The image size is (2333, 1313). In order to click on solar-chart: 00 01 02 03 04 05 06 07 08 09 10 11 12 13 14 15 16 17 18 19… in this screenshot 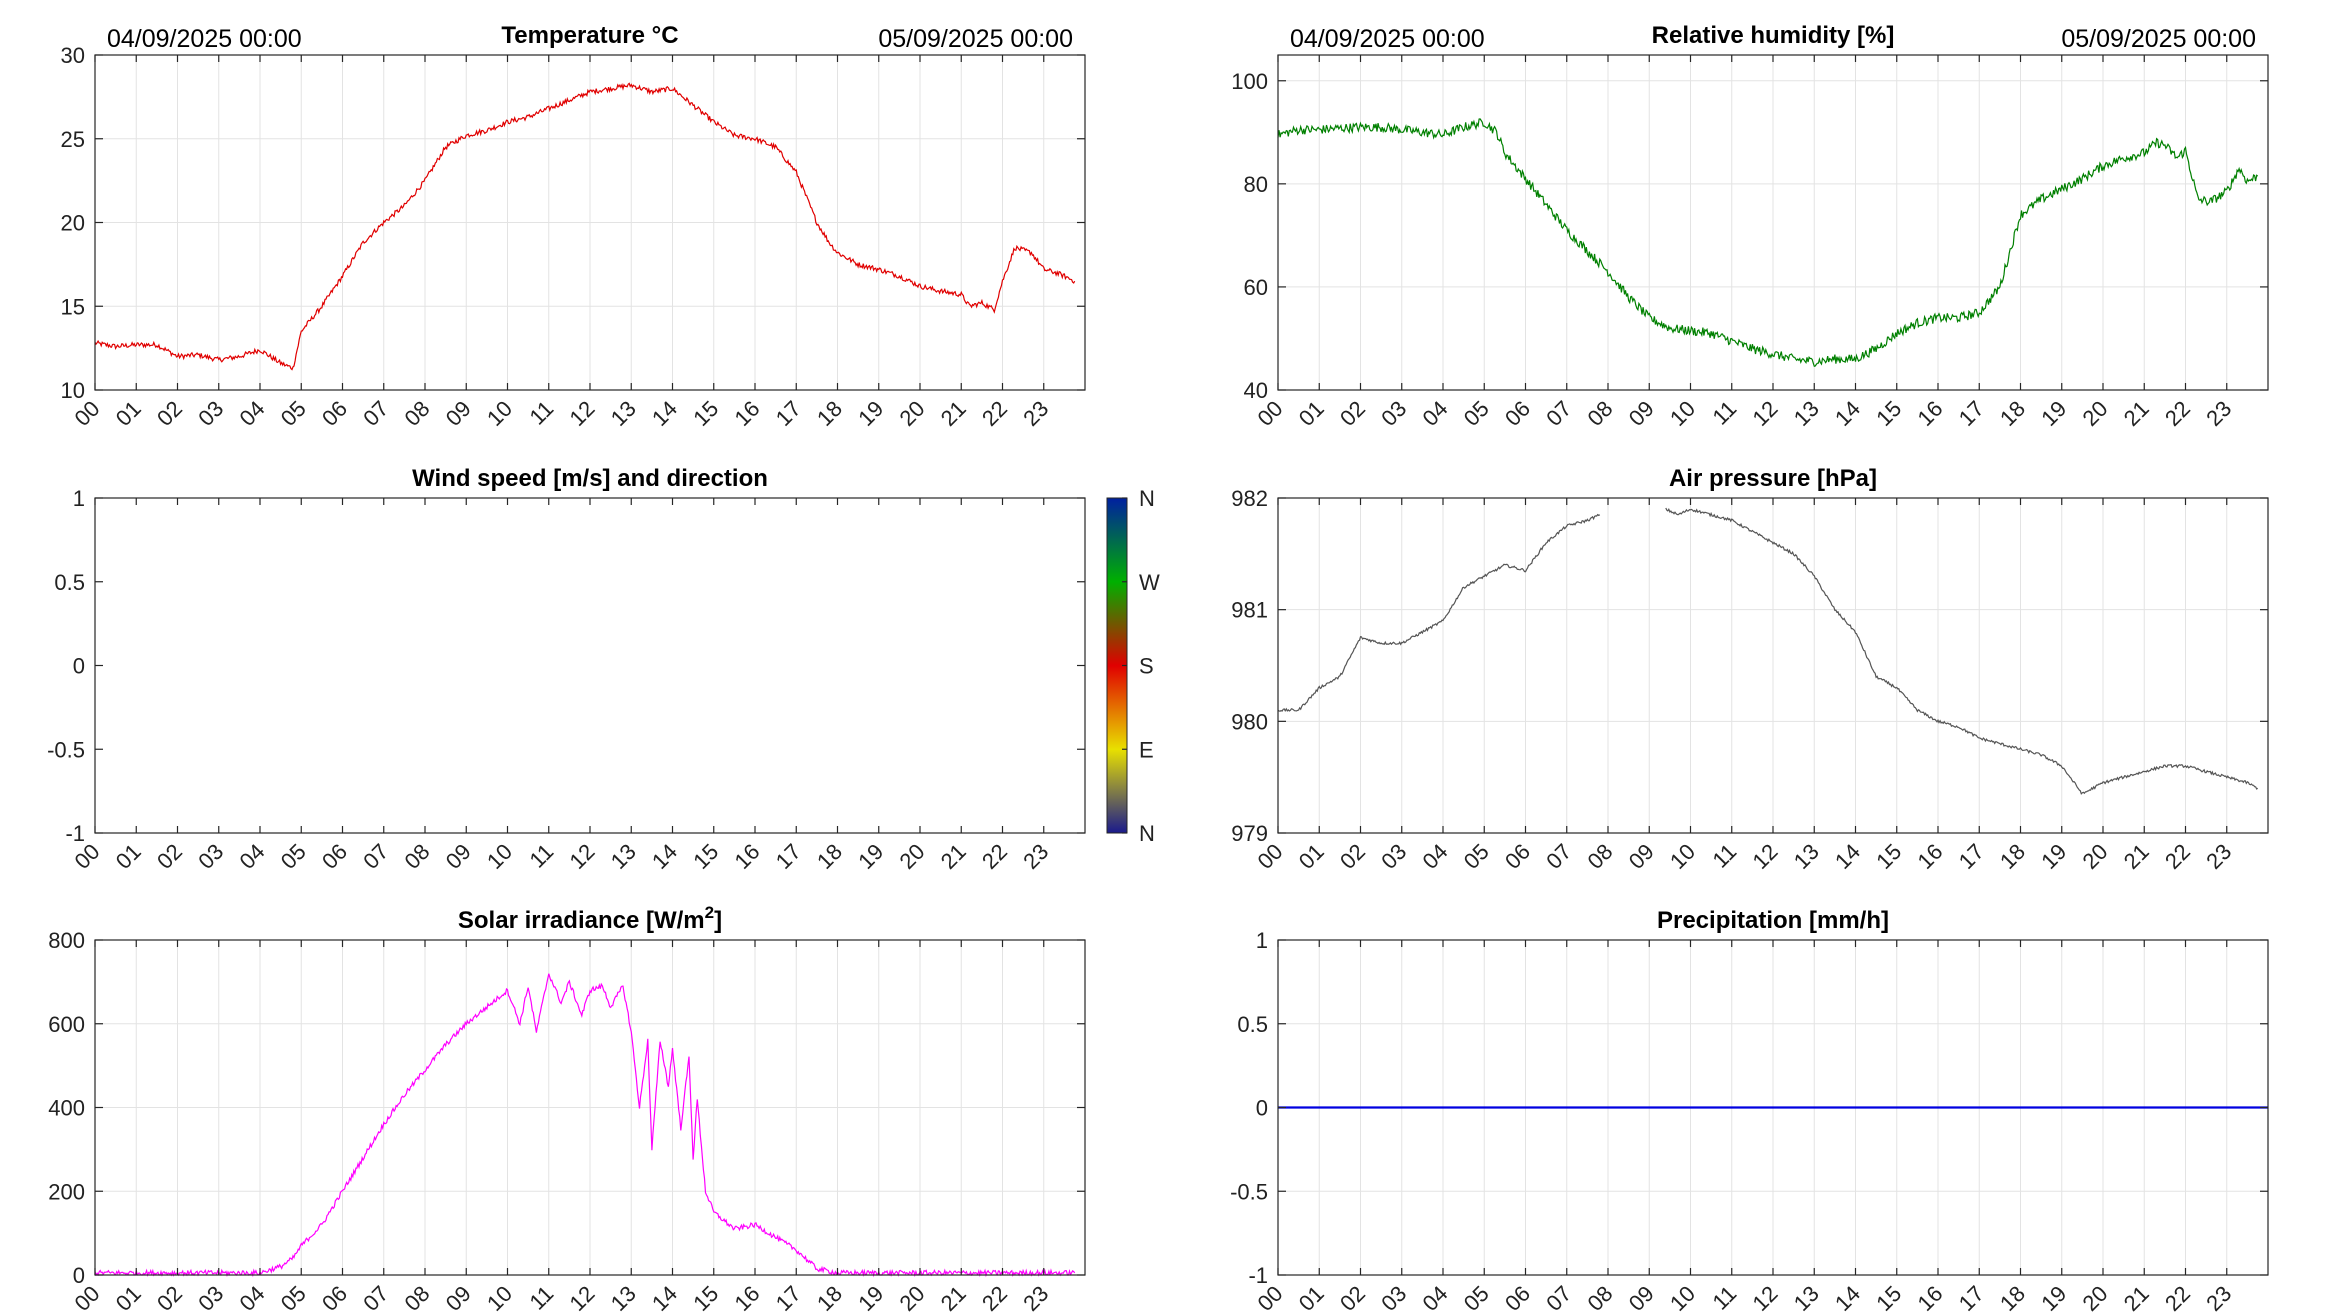, I will do `click(567, 1108)`.